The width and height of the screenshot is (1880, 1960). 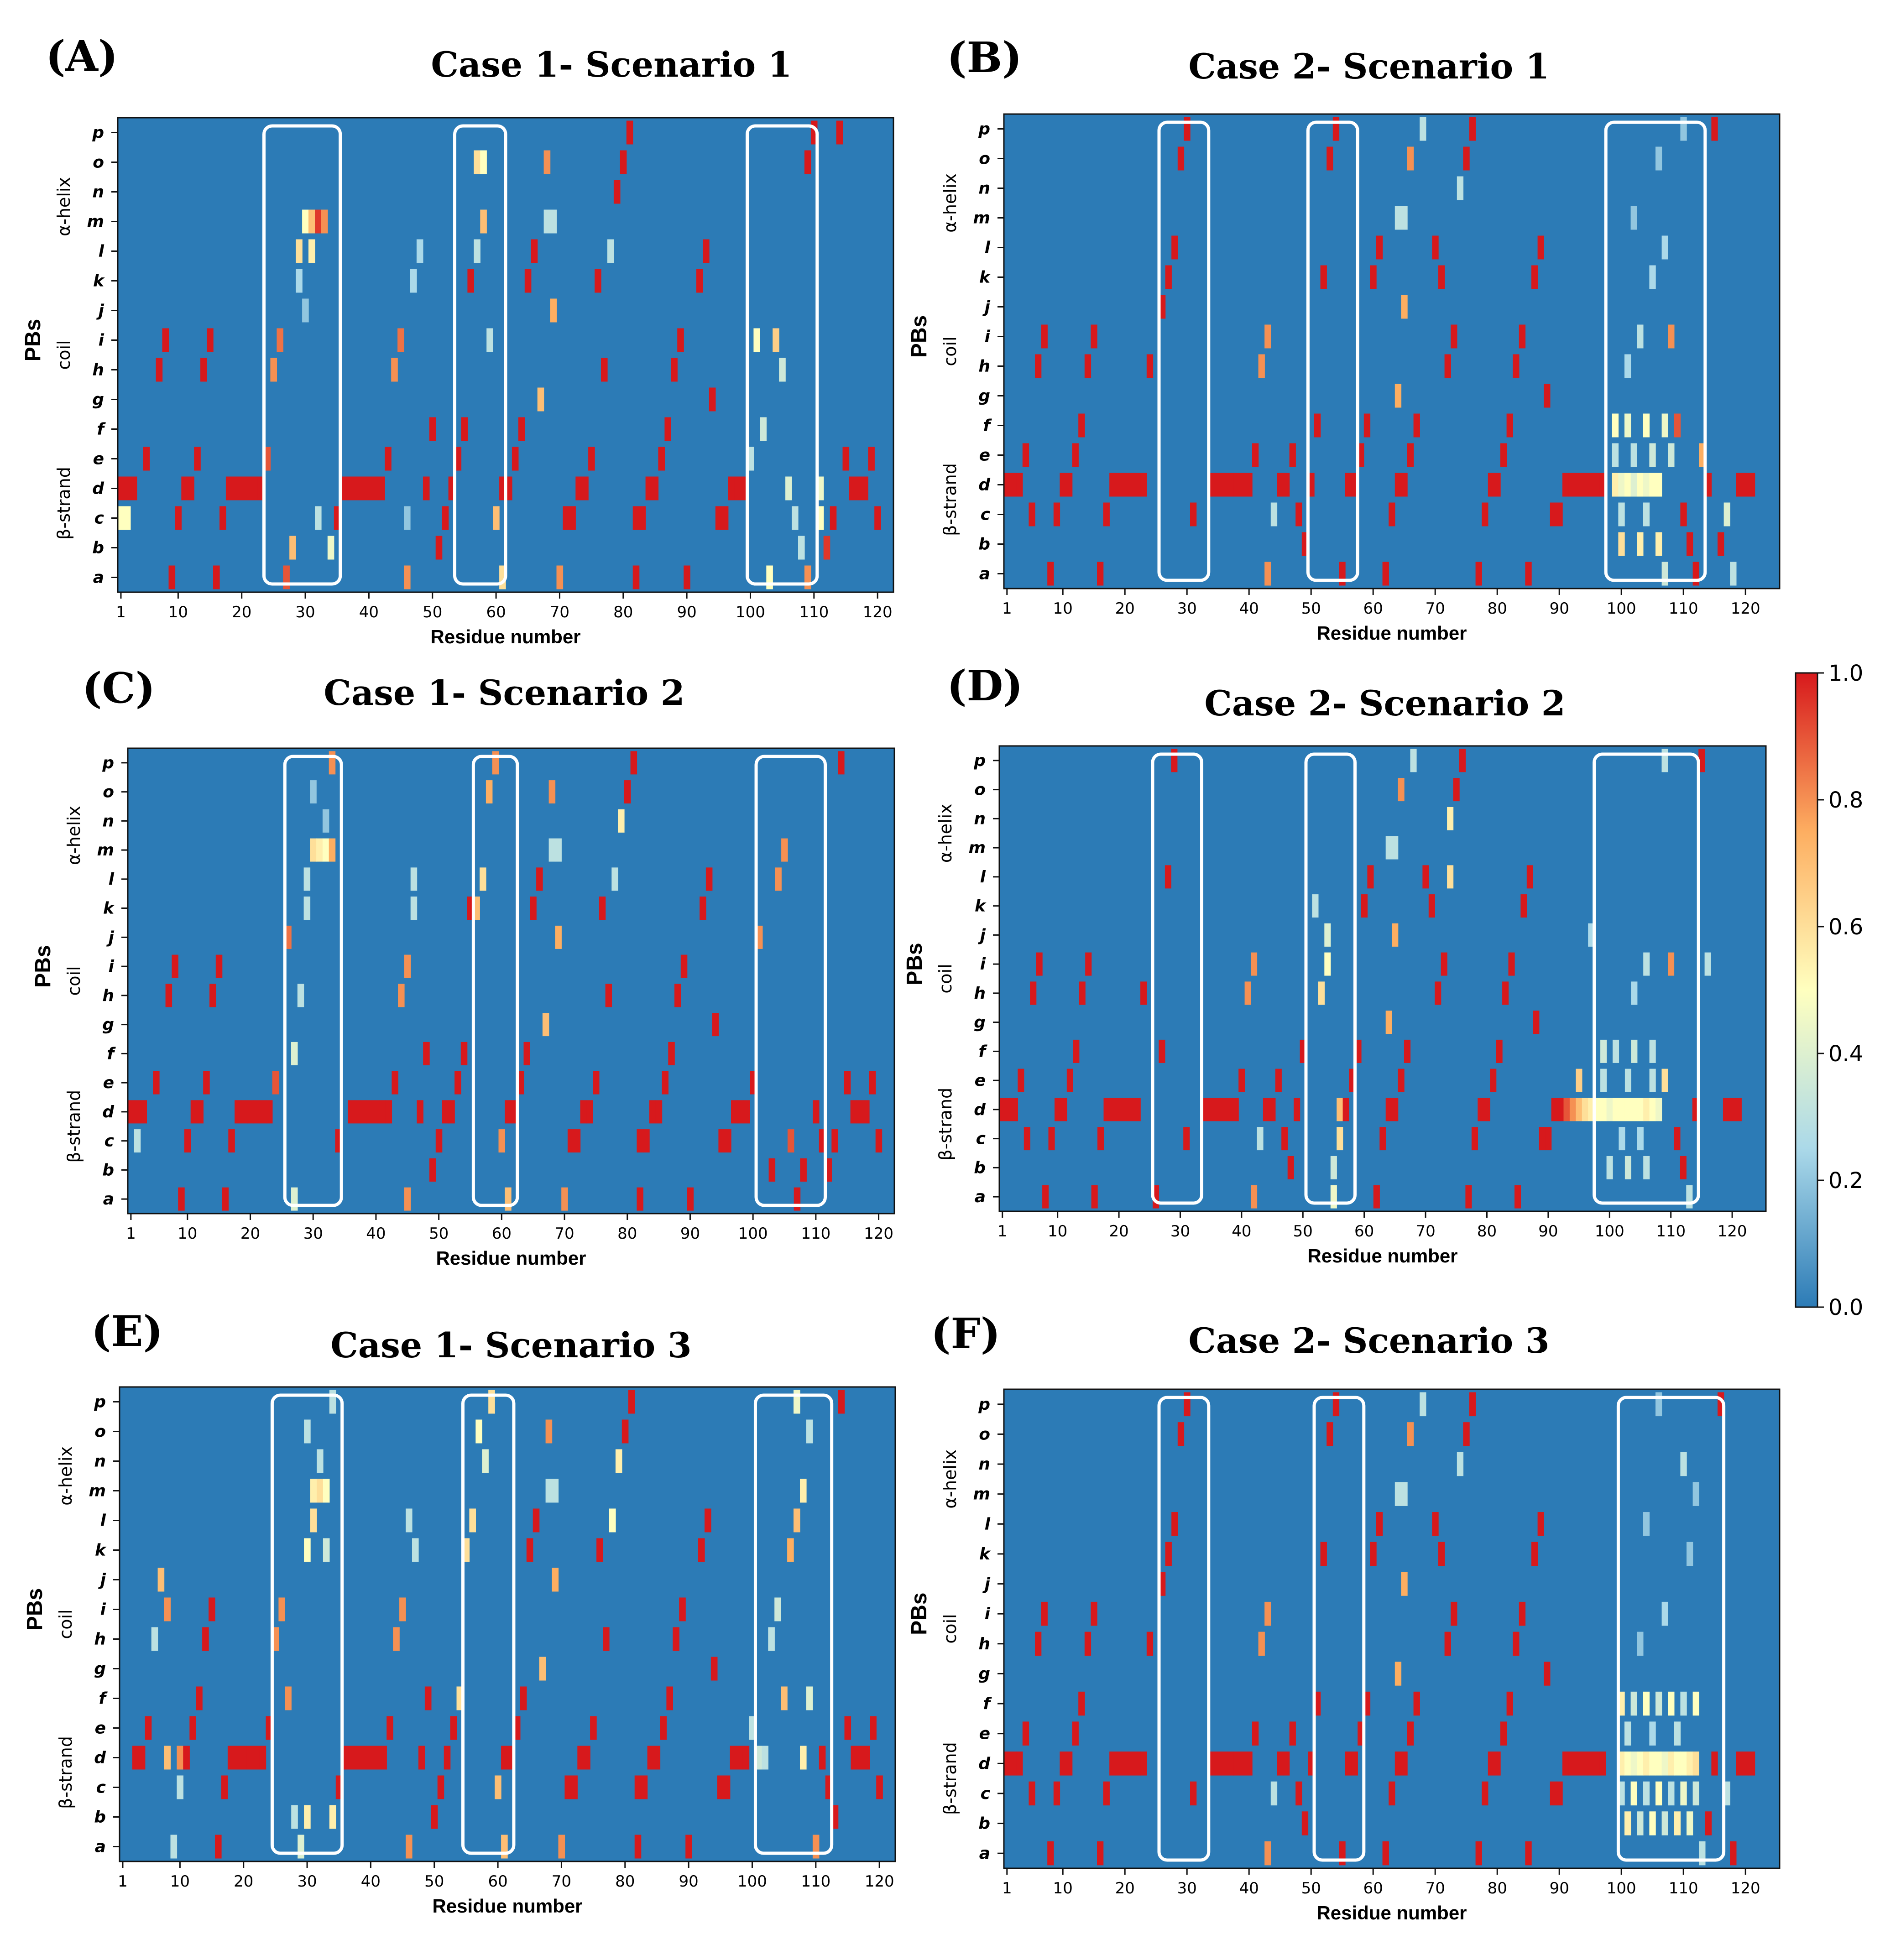 What do you see at coordinates (98, 549) in the screenshot?
I see `y-tick-label: b` at bounding box center [98, 549].